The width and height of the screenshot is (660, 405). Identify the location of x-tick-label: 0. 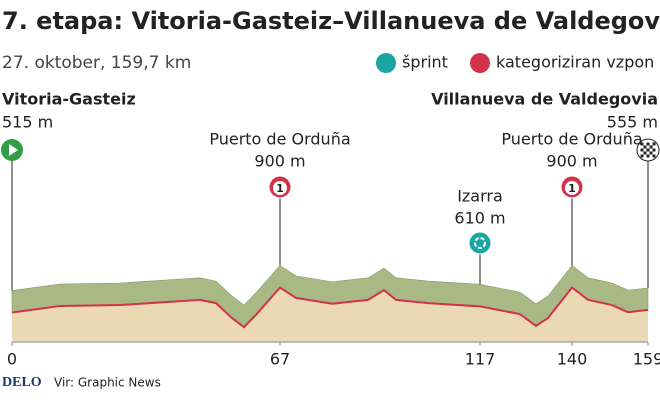
(12, 359).